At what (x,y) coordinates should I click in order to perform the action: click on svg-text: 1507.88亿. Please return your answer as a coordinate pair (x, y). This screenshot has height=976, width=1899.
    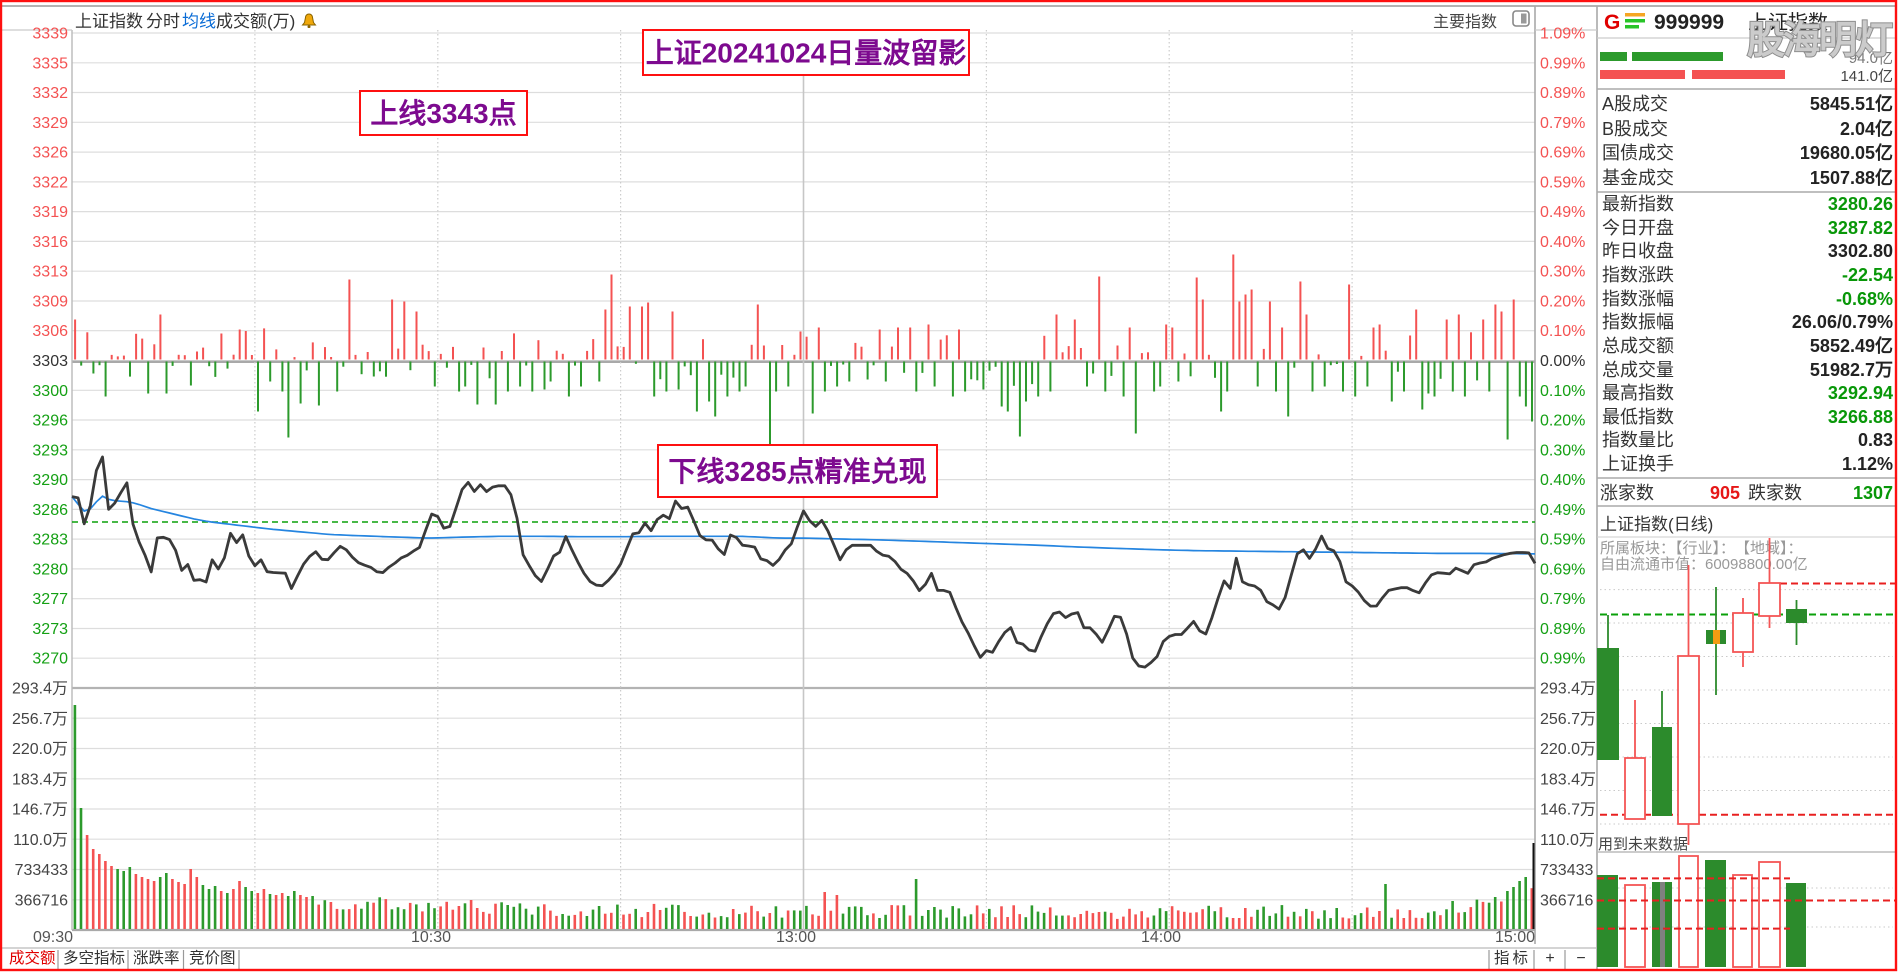
    Looking at the image, I should click on (1851, 177).